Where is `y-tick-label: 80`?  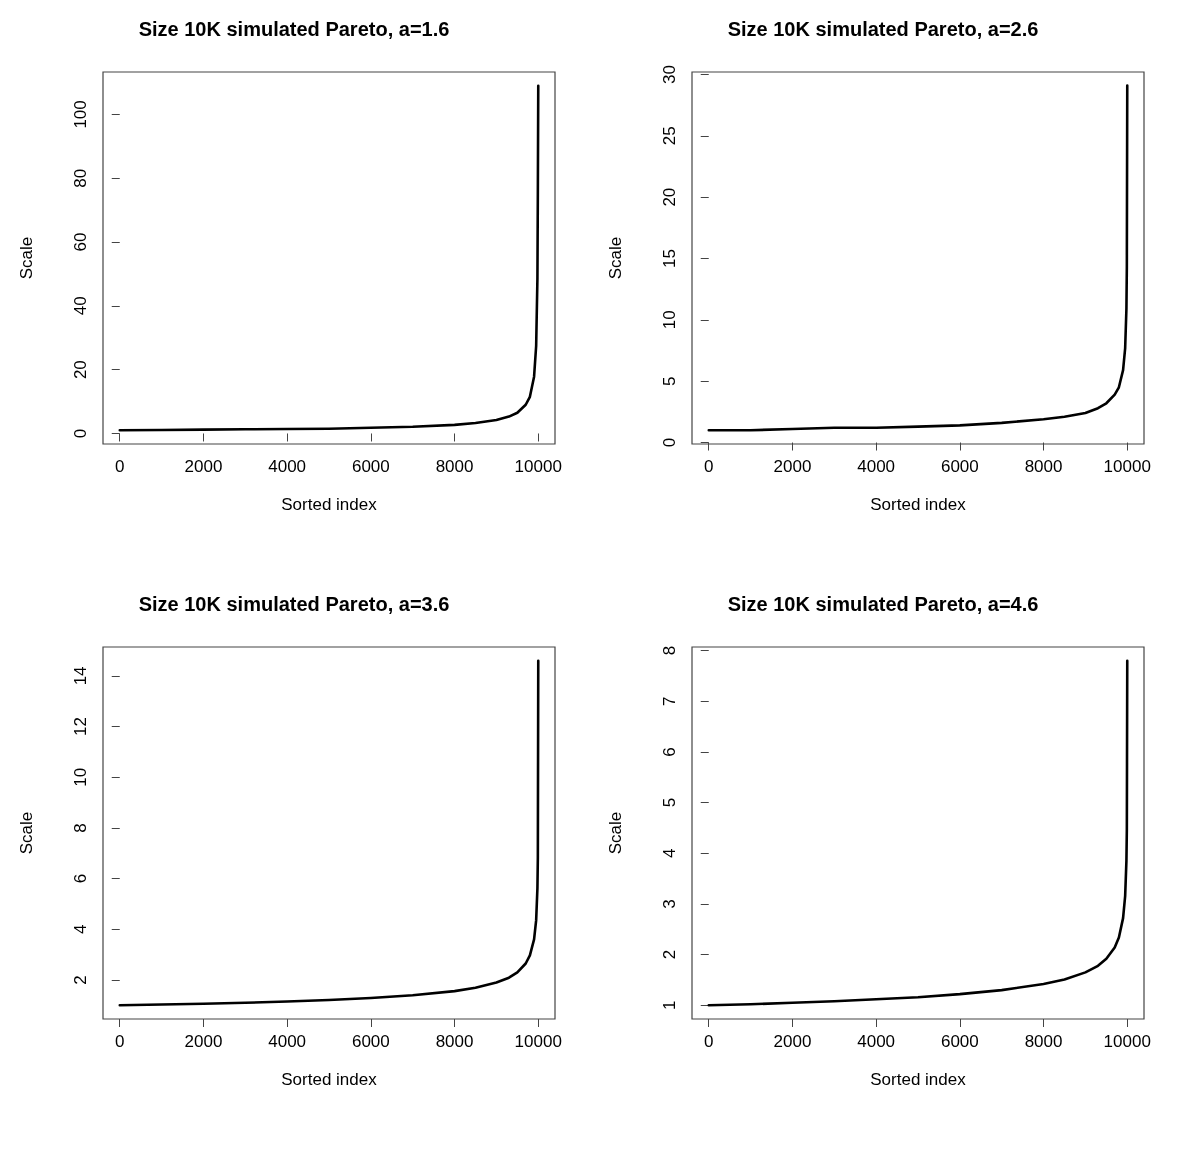 y-tick-label: 80 is located at coordinates (80, 178).